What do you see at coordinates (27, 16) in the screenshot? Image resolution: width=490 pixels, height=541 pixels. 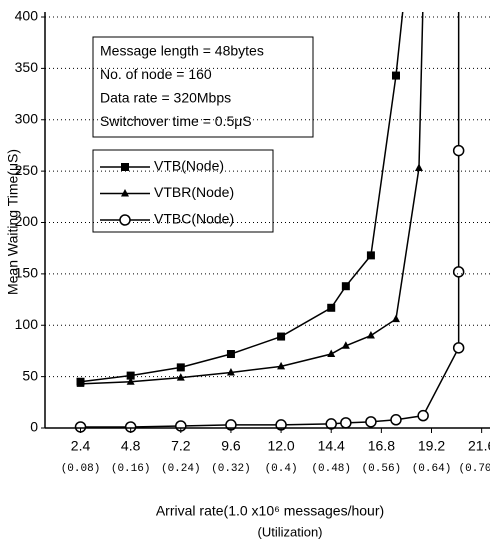 I see `y-tick-label: 400` at bounding box center [27, 16].